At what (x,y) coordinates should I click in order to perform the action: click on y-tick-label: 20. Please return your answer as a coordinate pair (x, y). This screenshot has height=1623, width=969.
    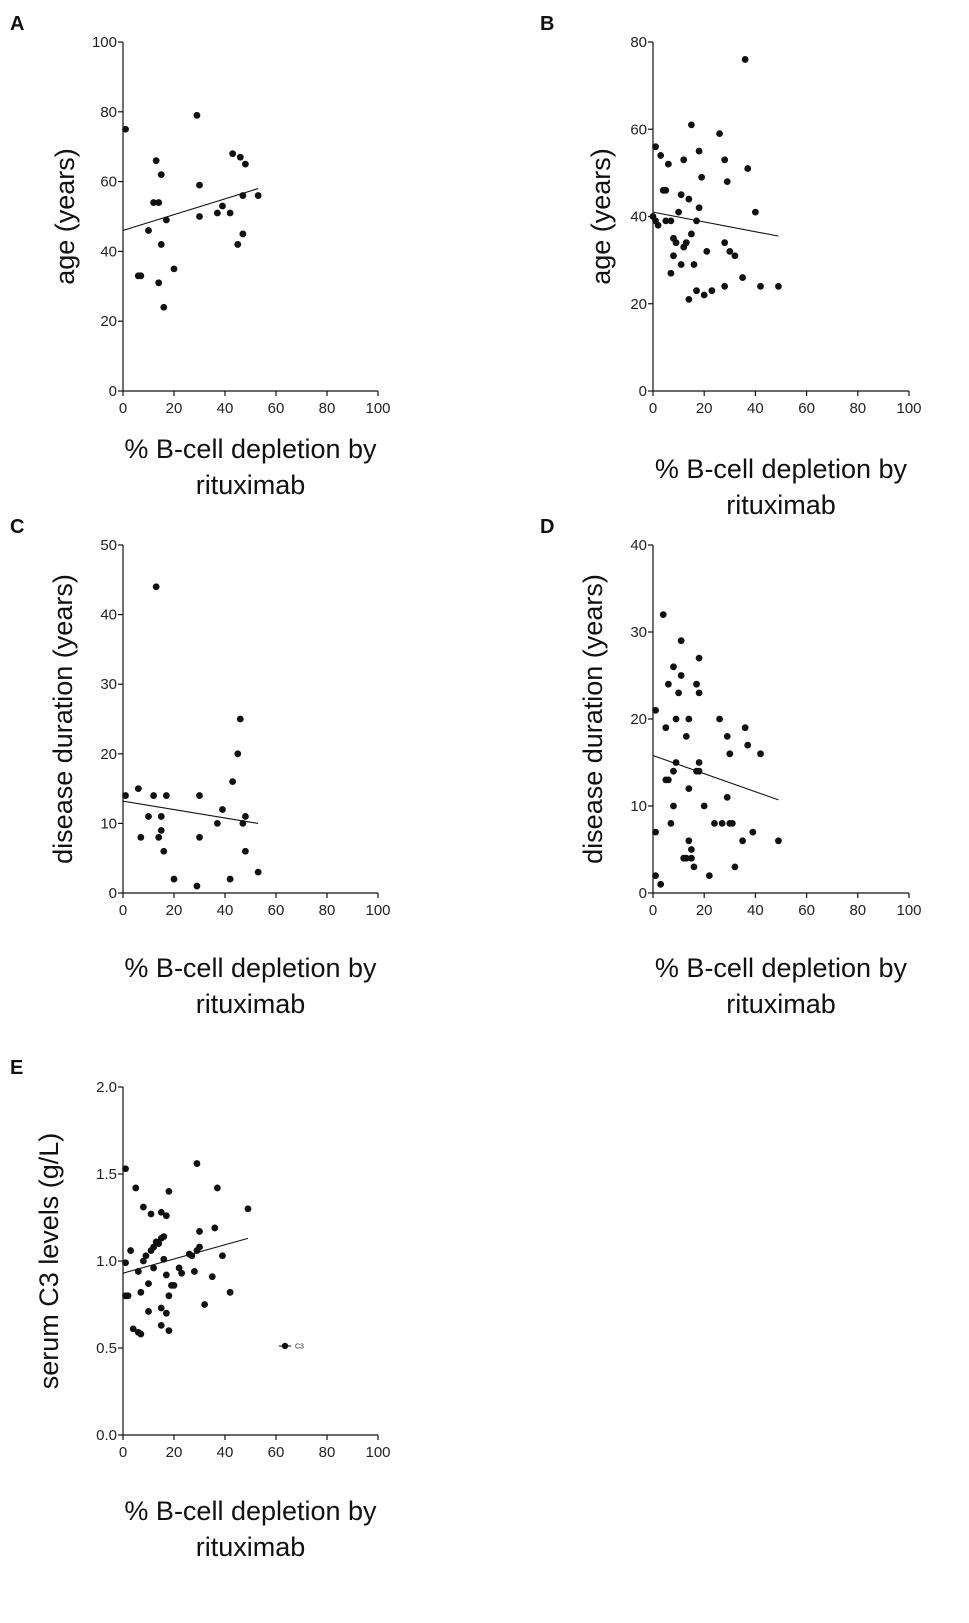
    Looking at the image, I should click on (638, 719).